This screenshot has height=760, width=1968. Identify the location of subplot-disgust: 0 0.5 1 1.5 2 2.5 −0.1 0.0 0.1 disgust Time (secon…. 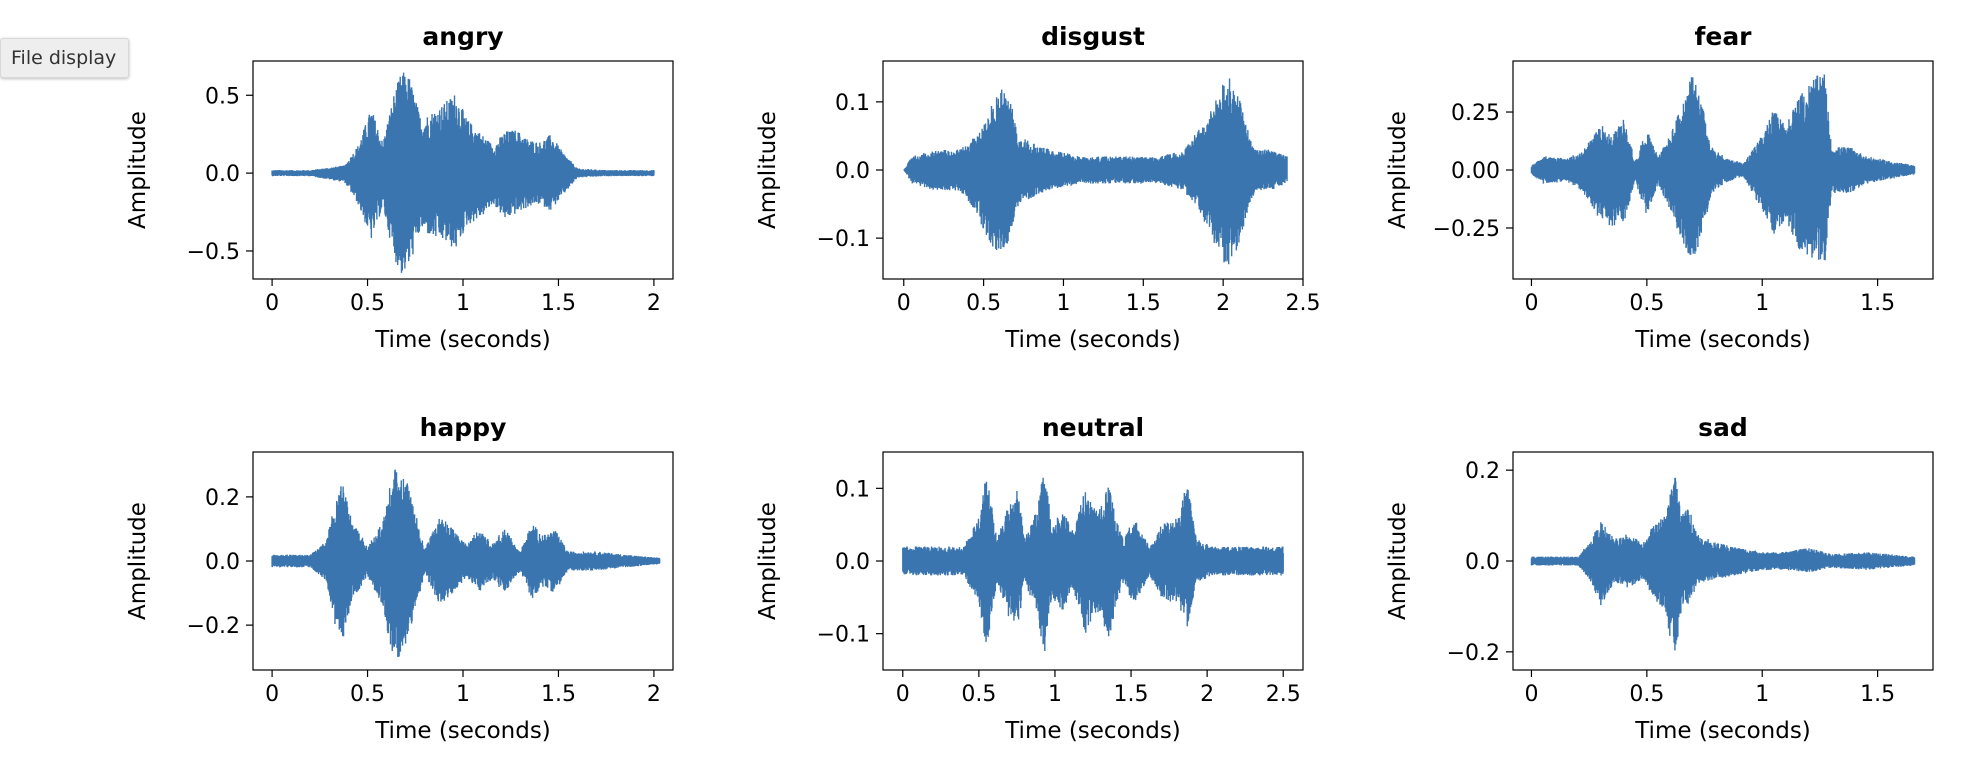
(1038, 187).